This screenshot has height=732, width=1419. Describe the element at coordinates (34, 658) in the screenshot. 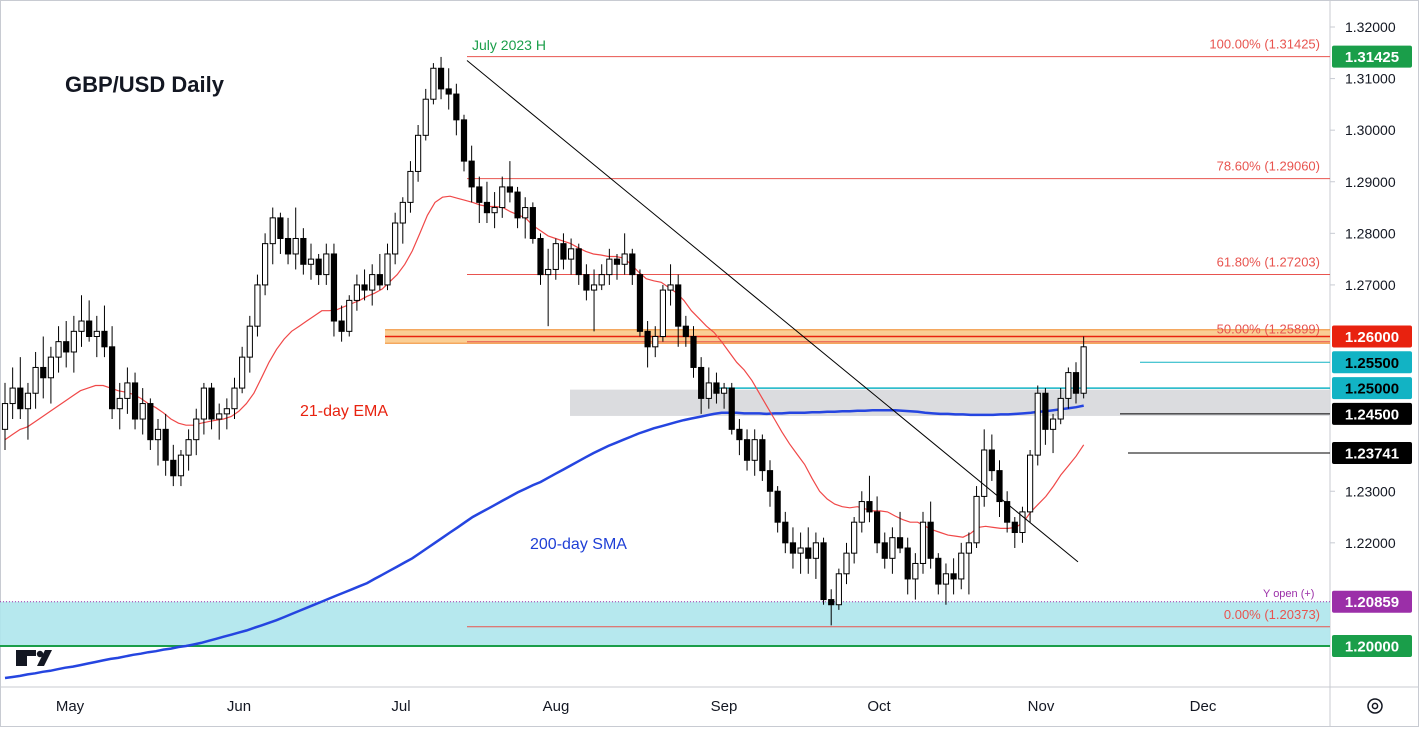

I see `tradingview-logo` at that location.